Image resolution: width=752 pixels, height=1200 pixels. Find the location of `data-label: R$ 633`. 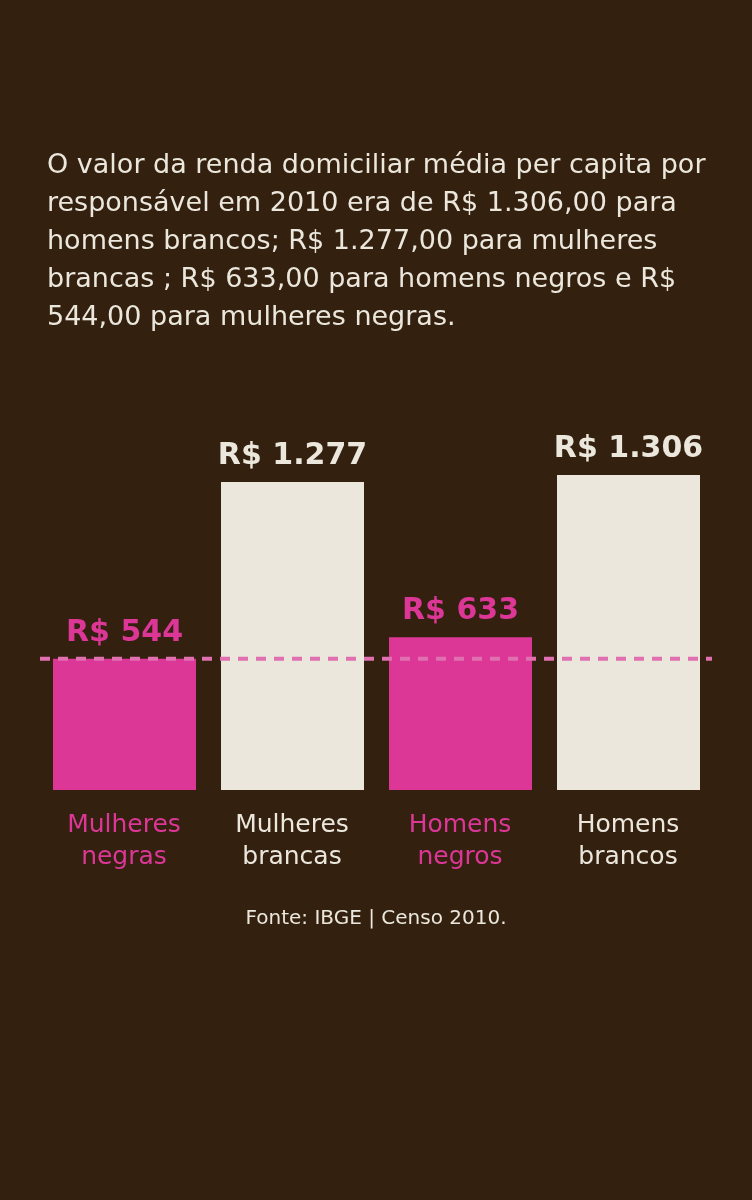

data-label: R$ 633 is located at coordinates (460, 609).